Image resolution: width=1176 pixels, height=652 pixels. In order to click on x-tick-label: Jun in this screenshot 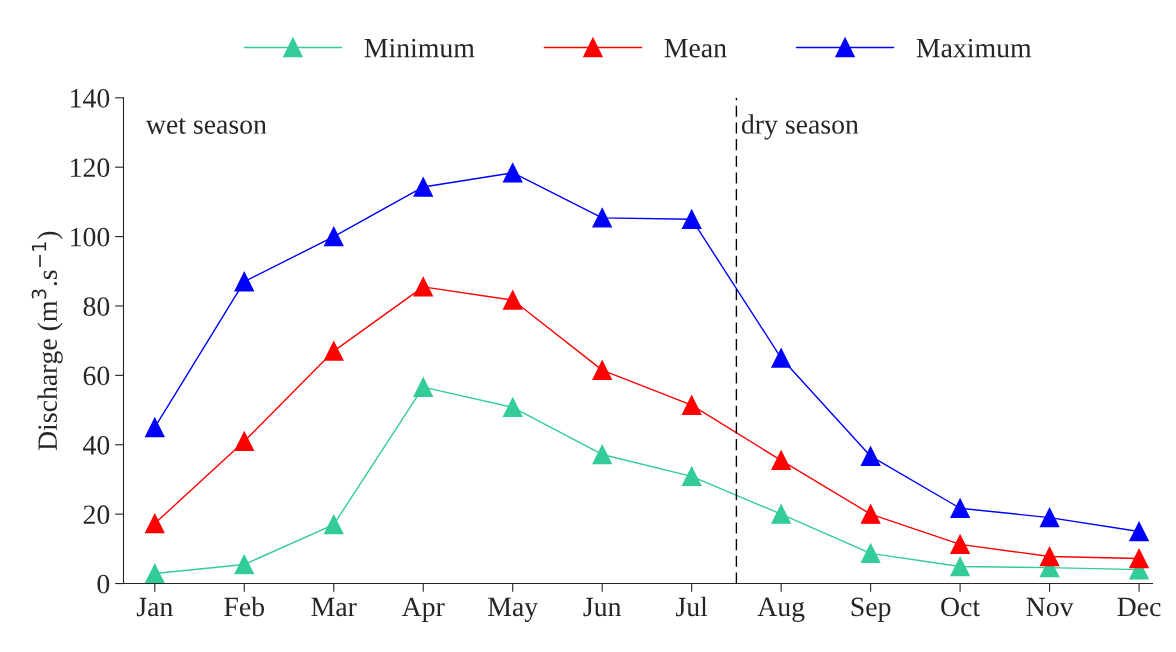, I will do `click(602, 607)`.